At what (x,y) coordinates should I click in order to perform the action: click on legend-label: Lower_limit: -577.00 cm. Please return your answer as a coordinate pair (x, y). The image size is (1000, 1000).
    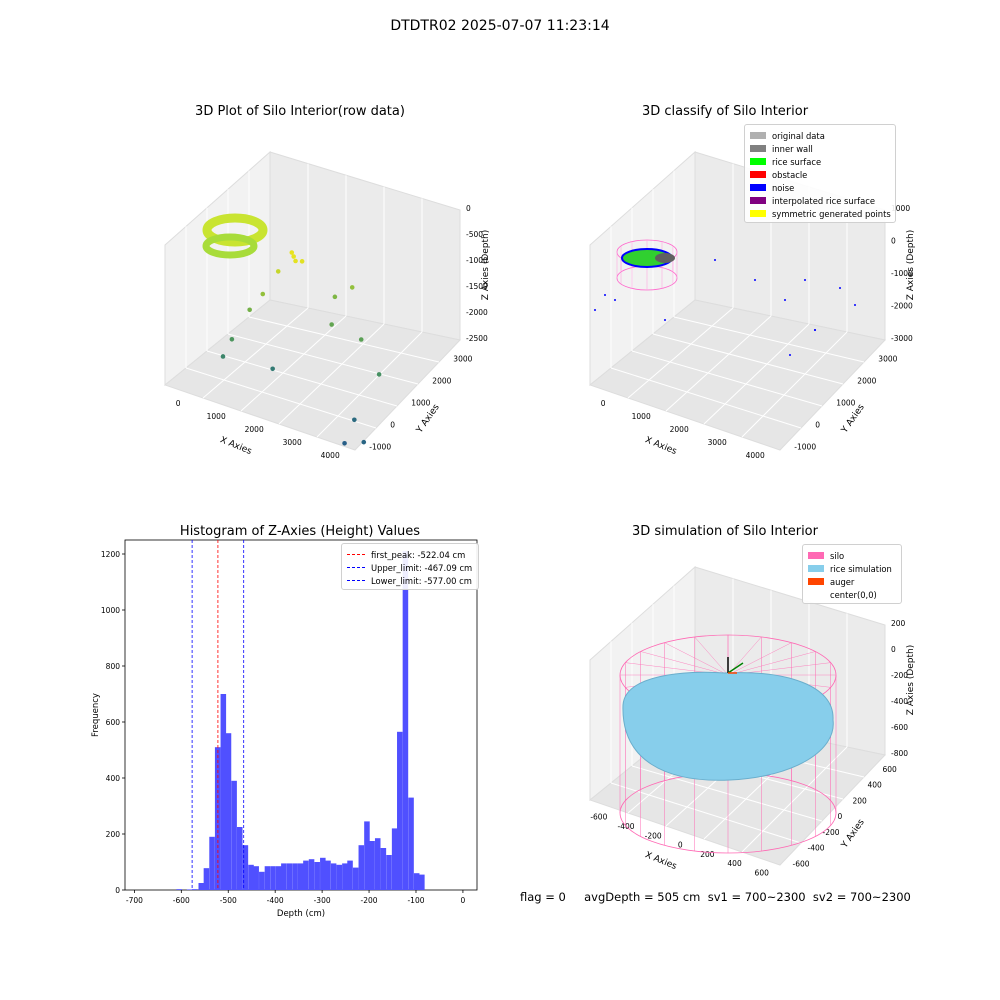
    Looking at the image, I should click on (421, 580).